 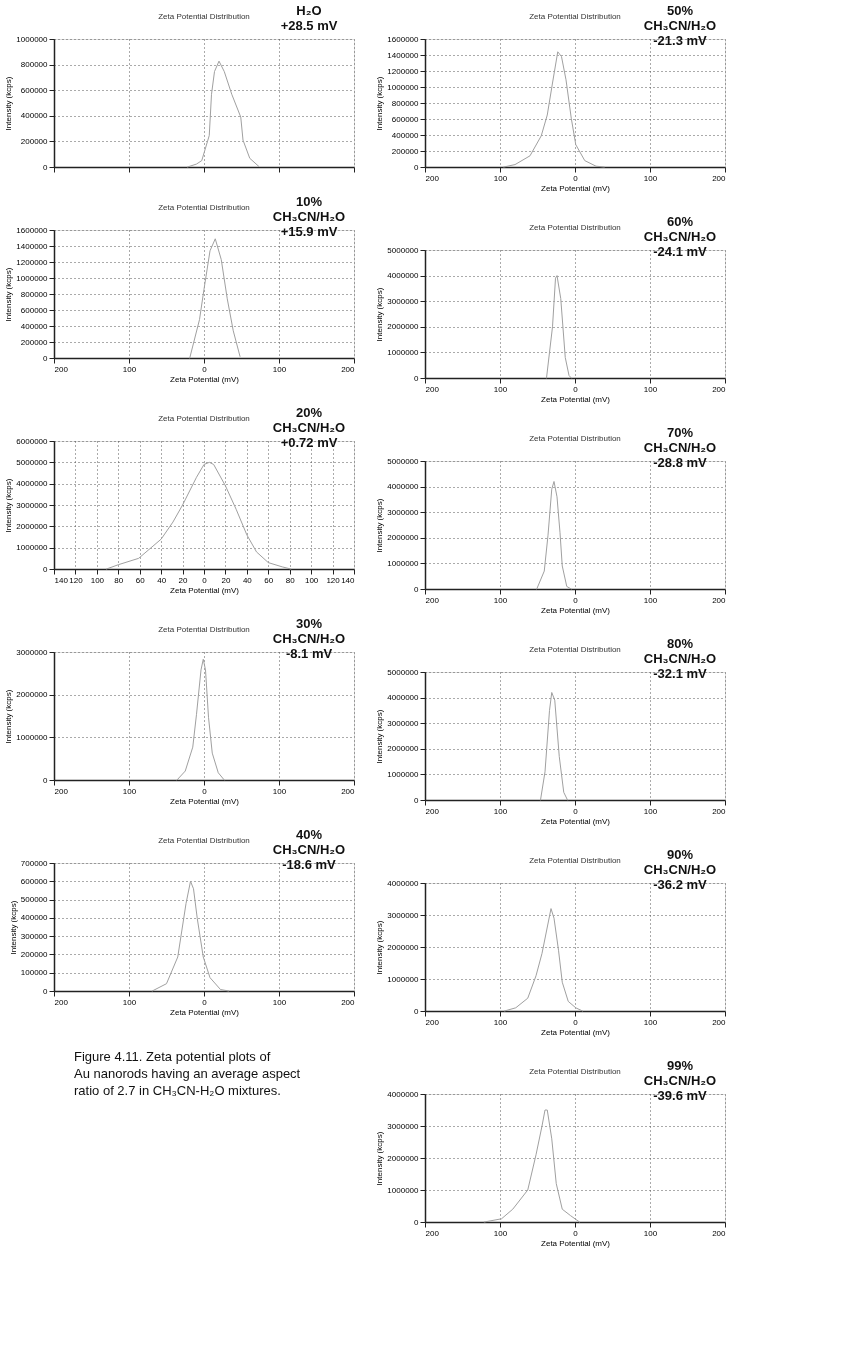 I want to click on y-tick-label: 600000, so click(x=34, y=881).